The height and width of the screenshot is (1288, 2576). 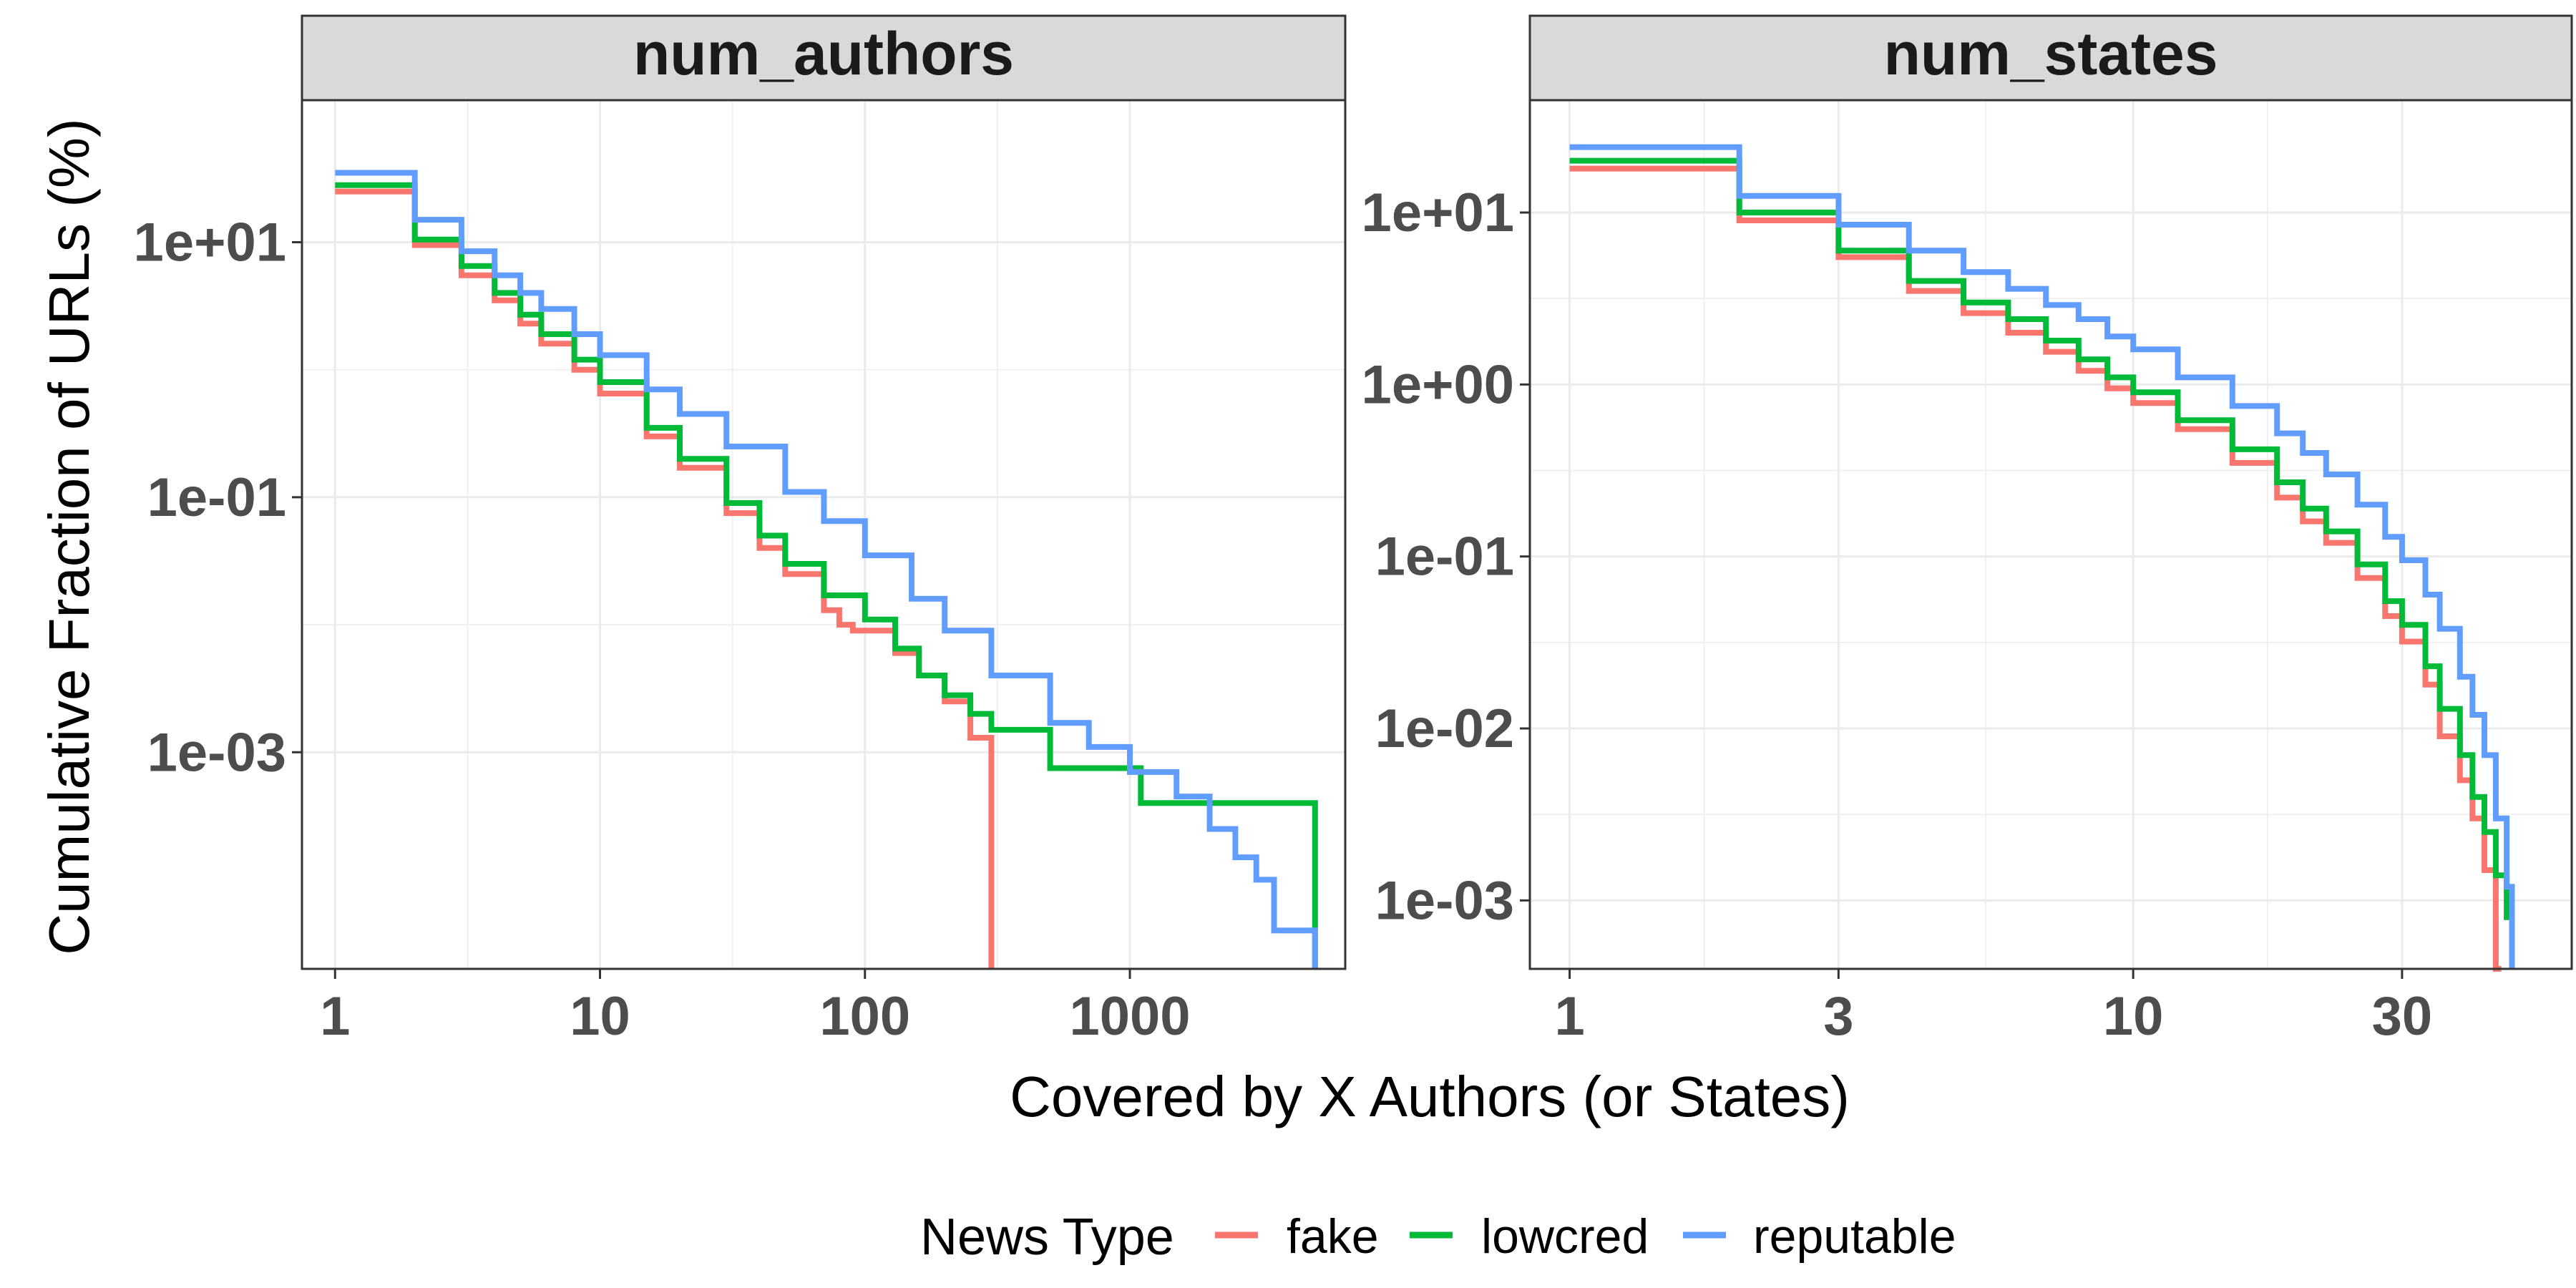 I want to click on facet-strip-num-states, so click(x=2050, y=58).